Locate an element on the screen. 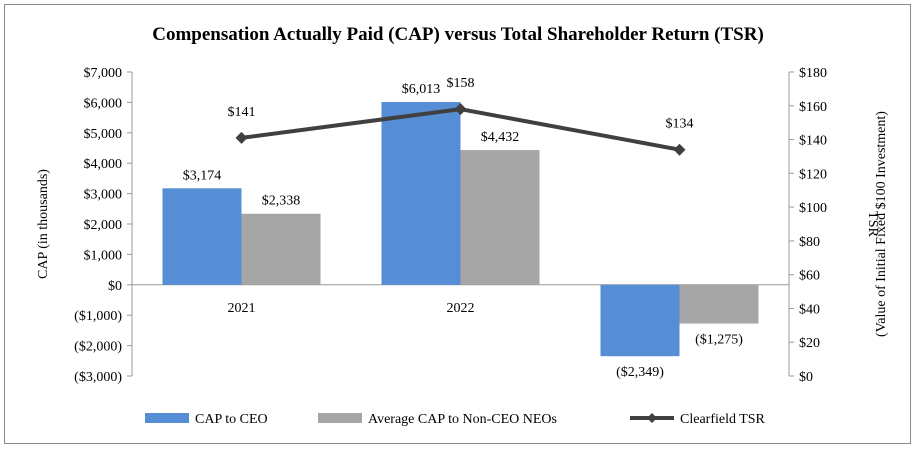 The height and width of the screenshot is (451, 917). y-left-tick-label: $6,000 is located at coordinates (103, 103).